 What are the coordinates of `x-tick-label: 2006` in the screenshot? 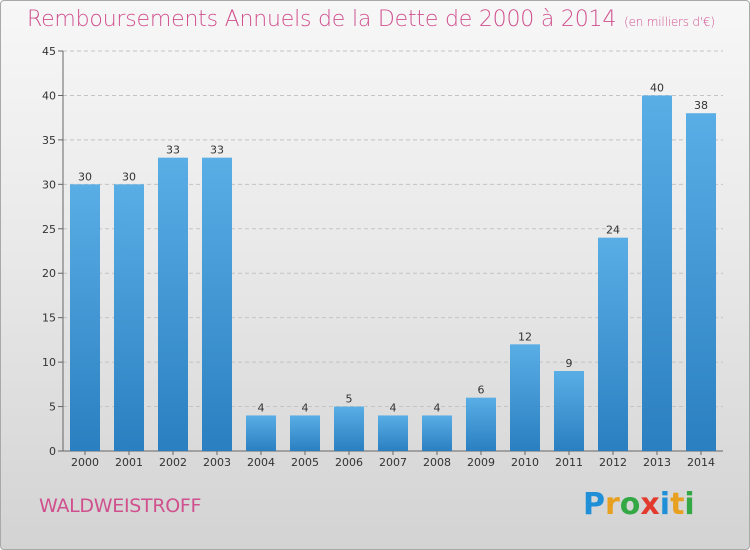 It's located at (349, 462).